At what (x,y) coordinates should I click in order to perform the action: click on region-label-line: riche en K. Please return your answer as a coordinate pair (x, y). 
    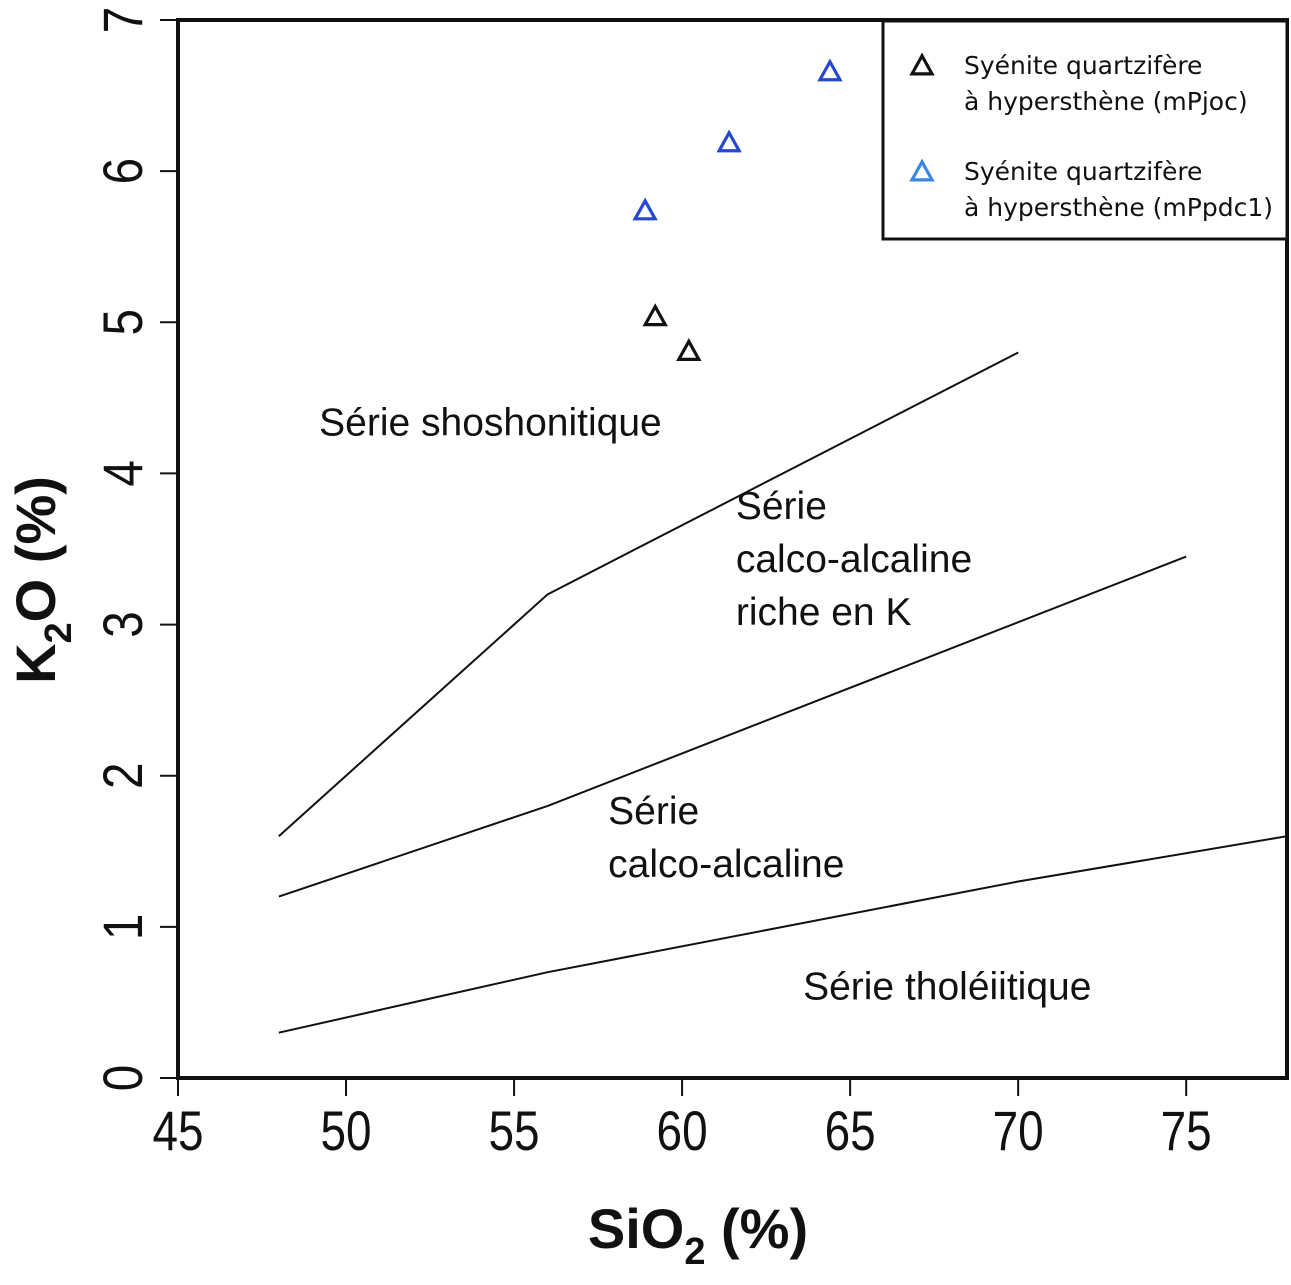
    Looking at the image, I should click on (824, 612).